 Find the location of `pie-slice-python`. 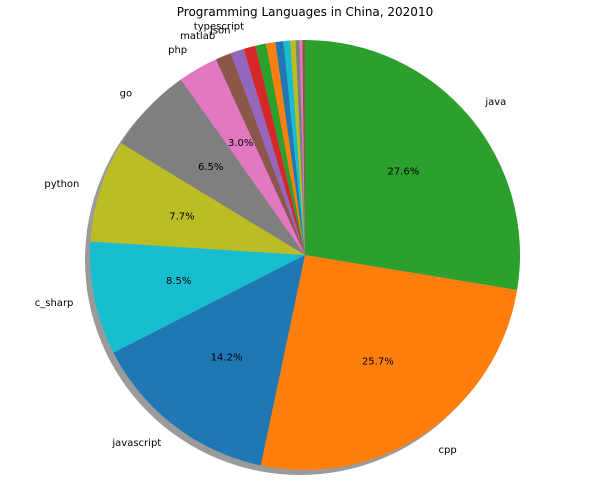

pie-slice-python is located at coordinates (197, 199).